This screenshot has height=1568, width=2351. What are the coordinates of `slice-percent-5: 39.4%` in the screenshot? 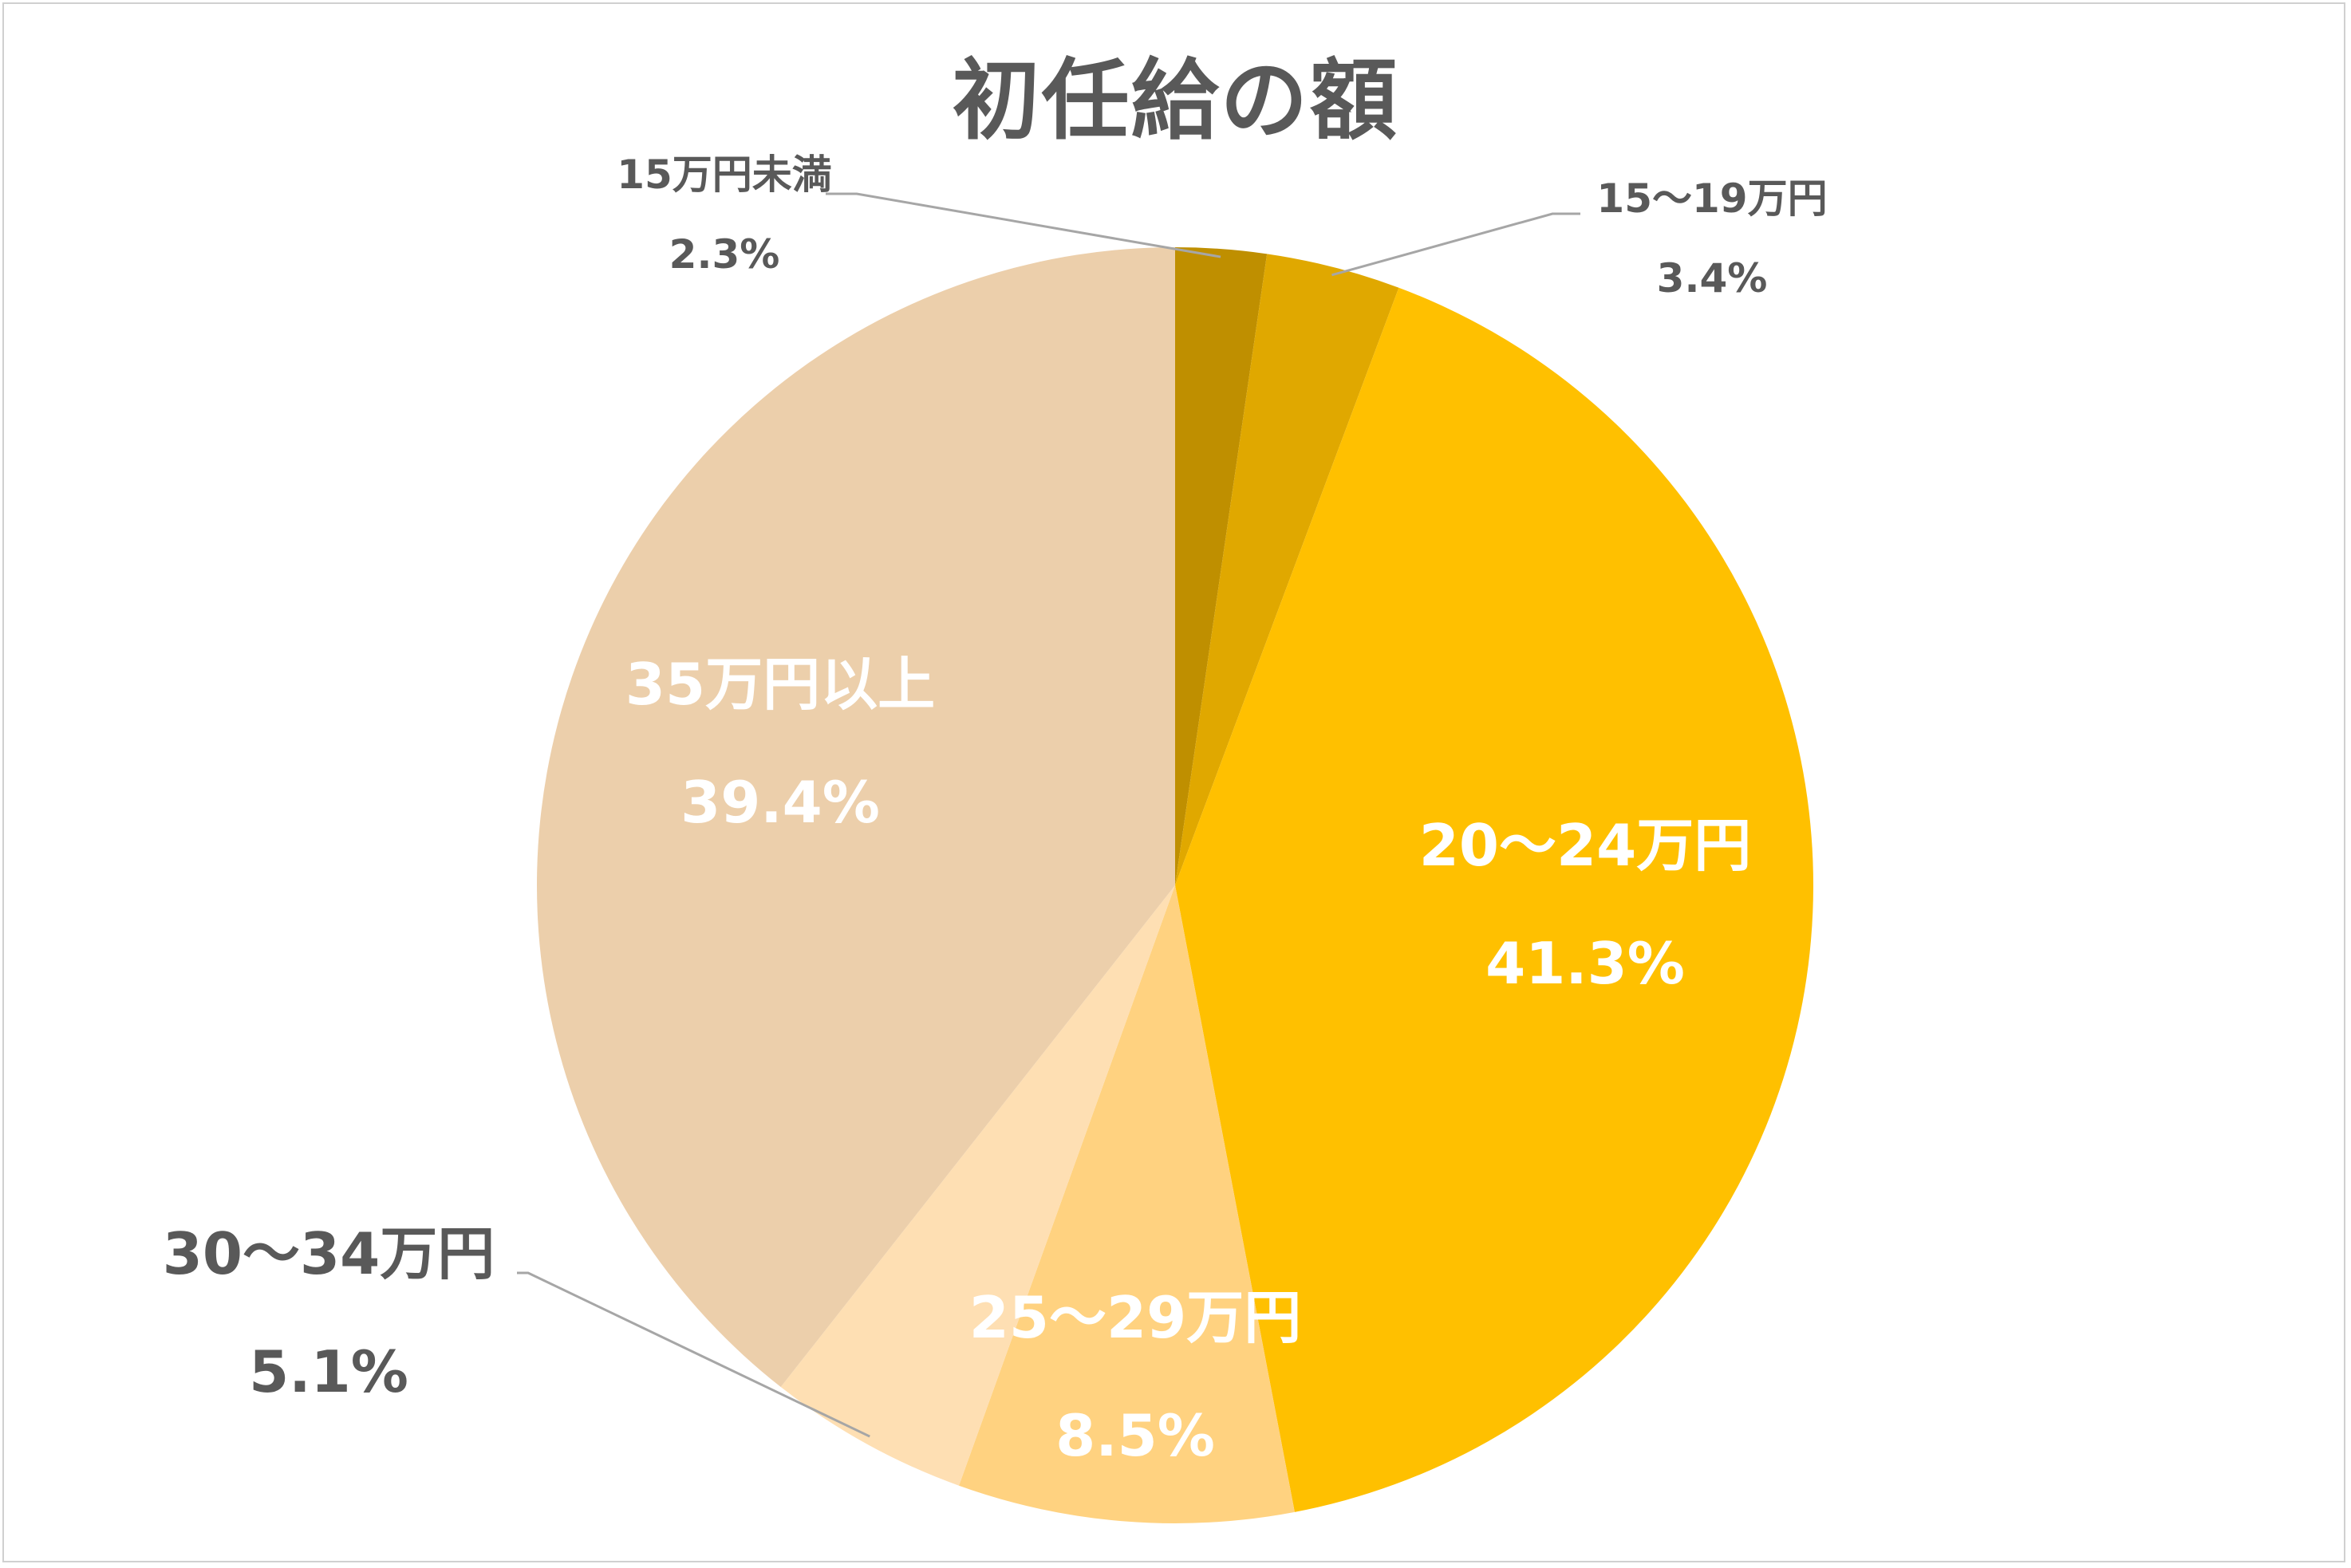 It's located at (780, 802).